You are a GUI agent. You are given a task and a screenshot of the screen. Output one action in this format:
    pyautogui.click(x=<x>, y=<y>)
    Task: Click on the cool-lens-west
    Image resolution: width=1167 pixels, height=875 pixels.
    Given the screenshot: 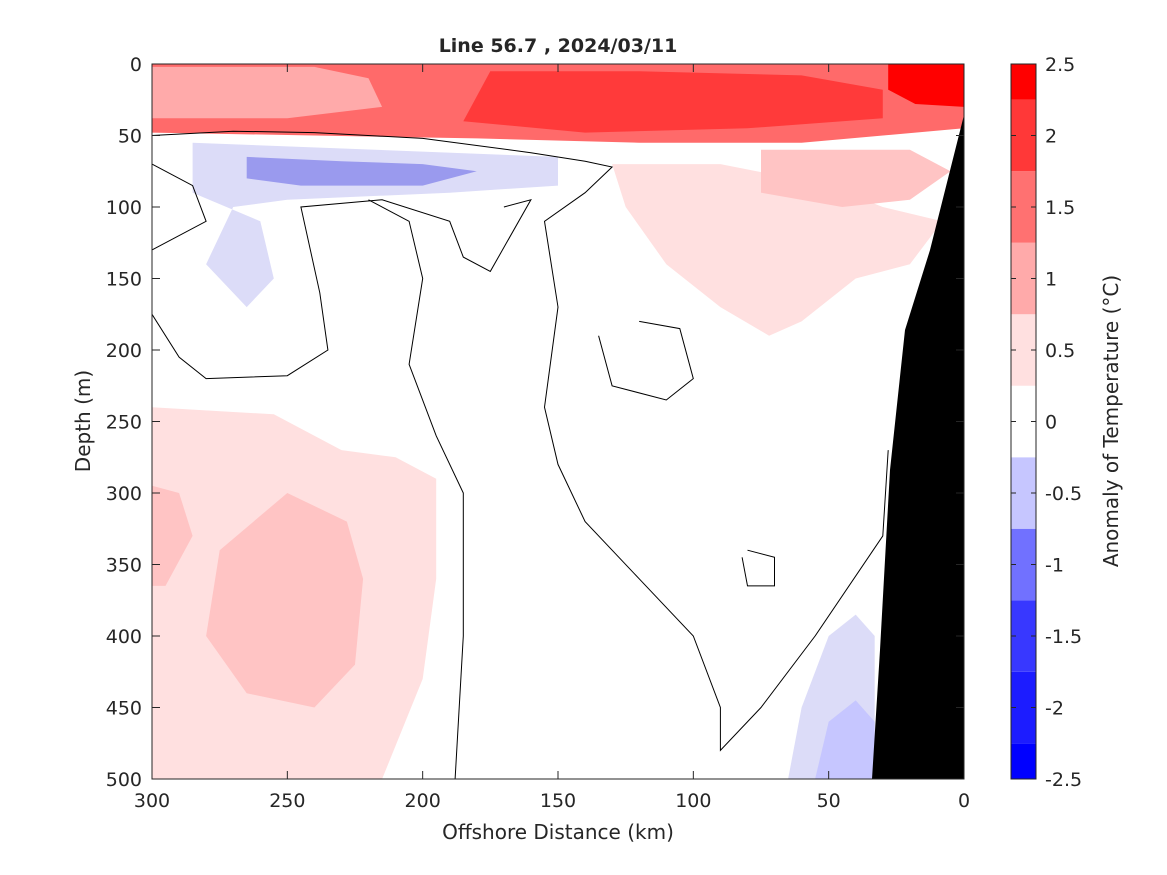 What is the action you would take?
    pyautogui.click(x=375, y=225)
    